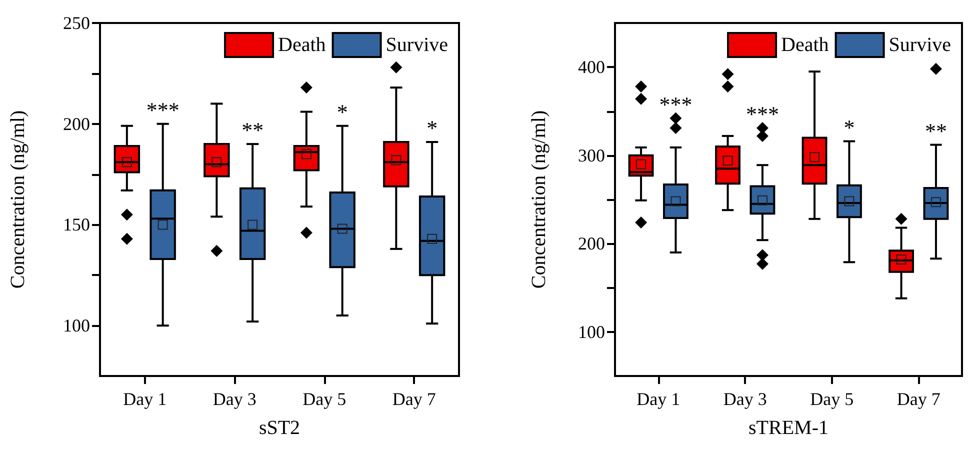 This screenshot has width=968, height=450. Describe the element at coordinates (279, 428) in the screenshot. I see `x-axis-title: sST2` at that location.